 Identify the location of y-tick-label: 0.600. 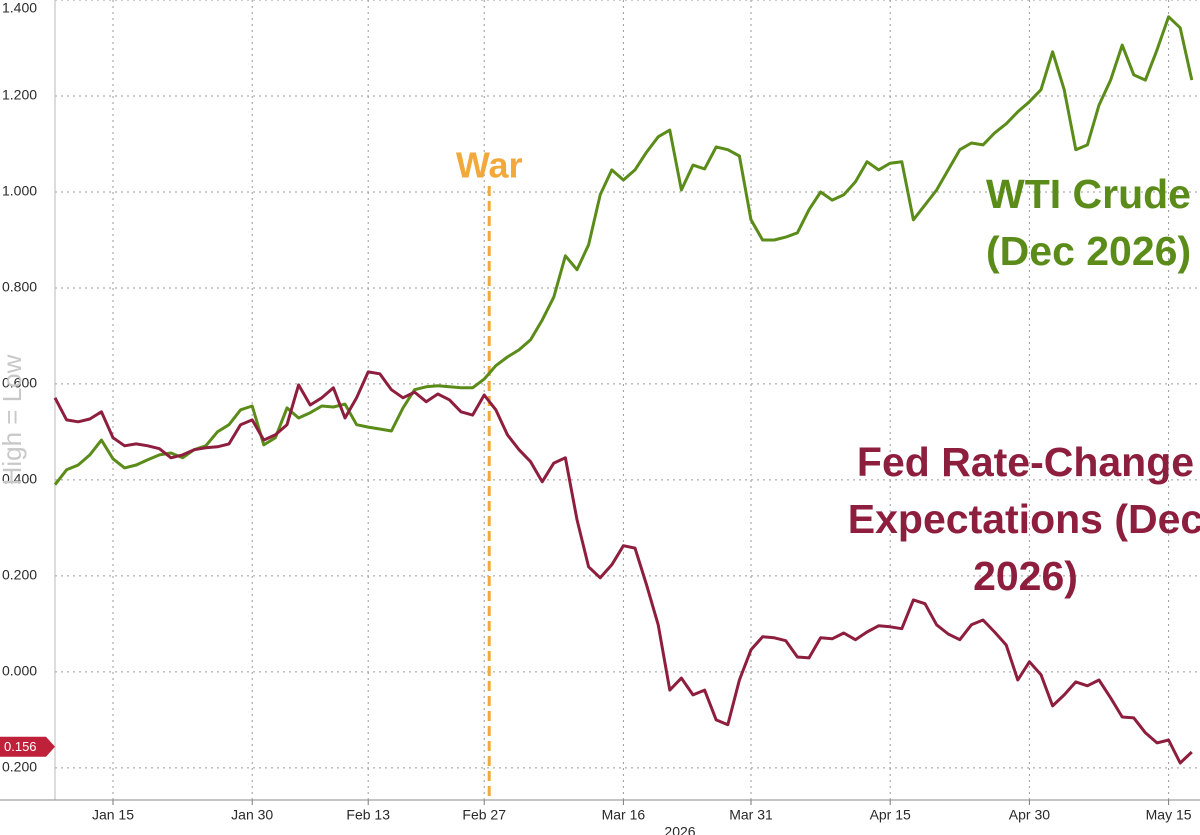
(19, 383).